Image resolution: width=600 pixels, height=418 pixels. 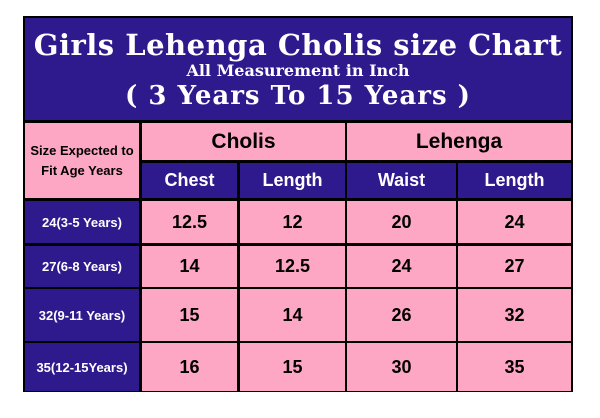 What do you see at coordinates (243, 141) in the screenshot?
I see `cholis-header: Cholis` at bounding box center [243, 141].